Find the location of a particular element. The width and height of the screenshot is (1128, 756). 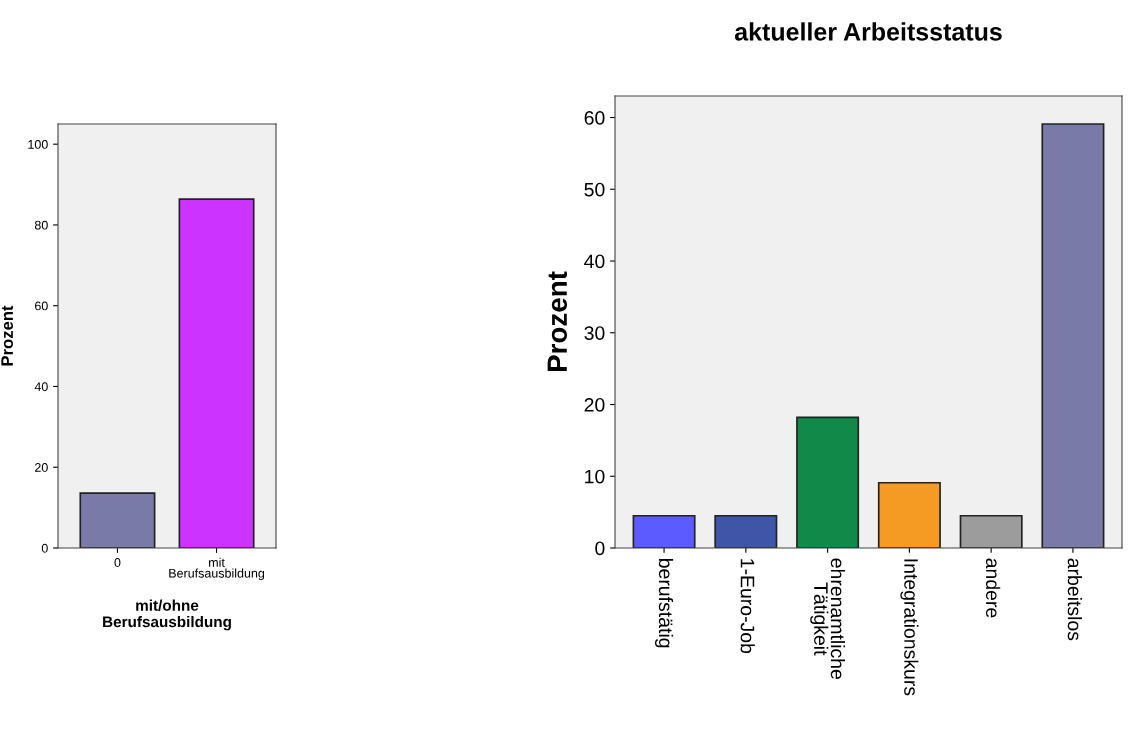

y-tick-label: 10 is located at coordinates (595, 476).